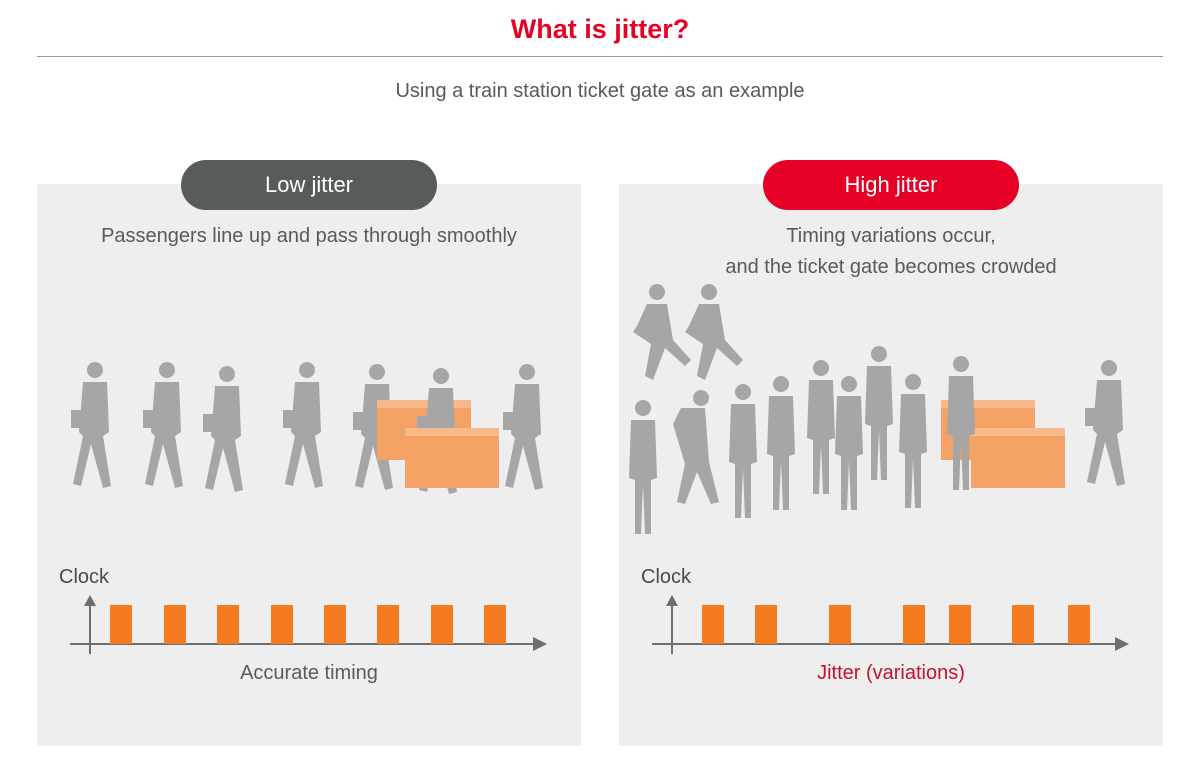 This screenshot has width=1200, height=760. I want to click on jittered-clock-pulses, so click(896, 624).